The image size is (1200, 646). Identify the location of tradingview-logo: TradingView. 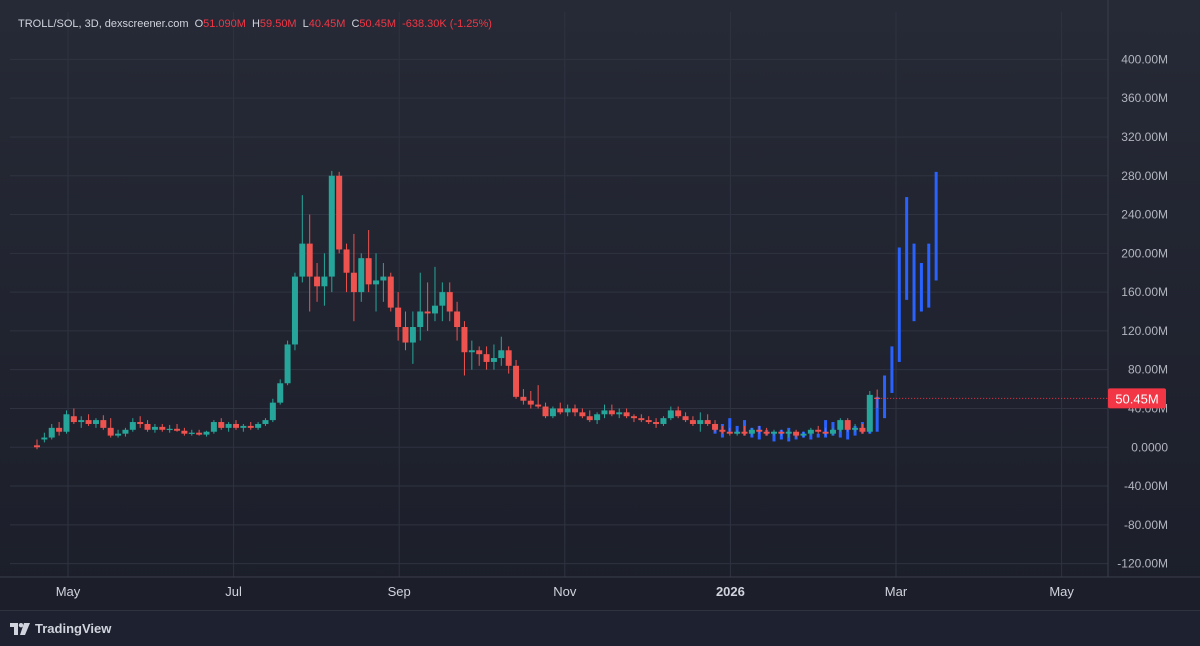
(60, 628).